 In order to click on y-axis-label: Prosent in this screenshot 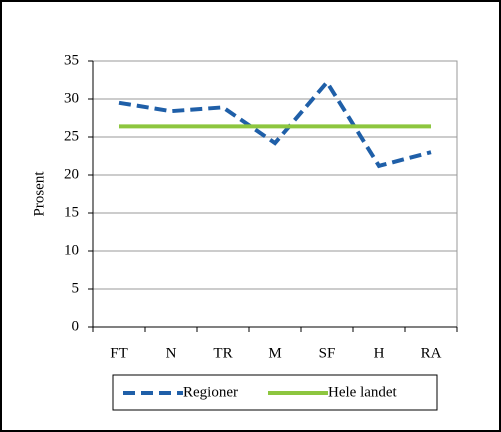, I will do `click(39, 194)`.